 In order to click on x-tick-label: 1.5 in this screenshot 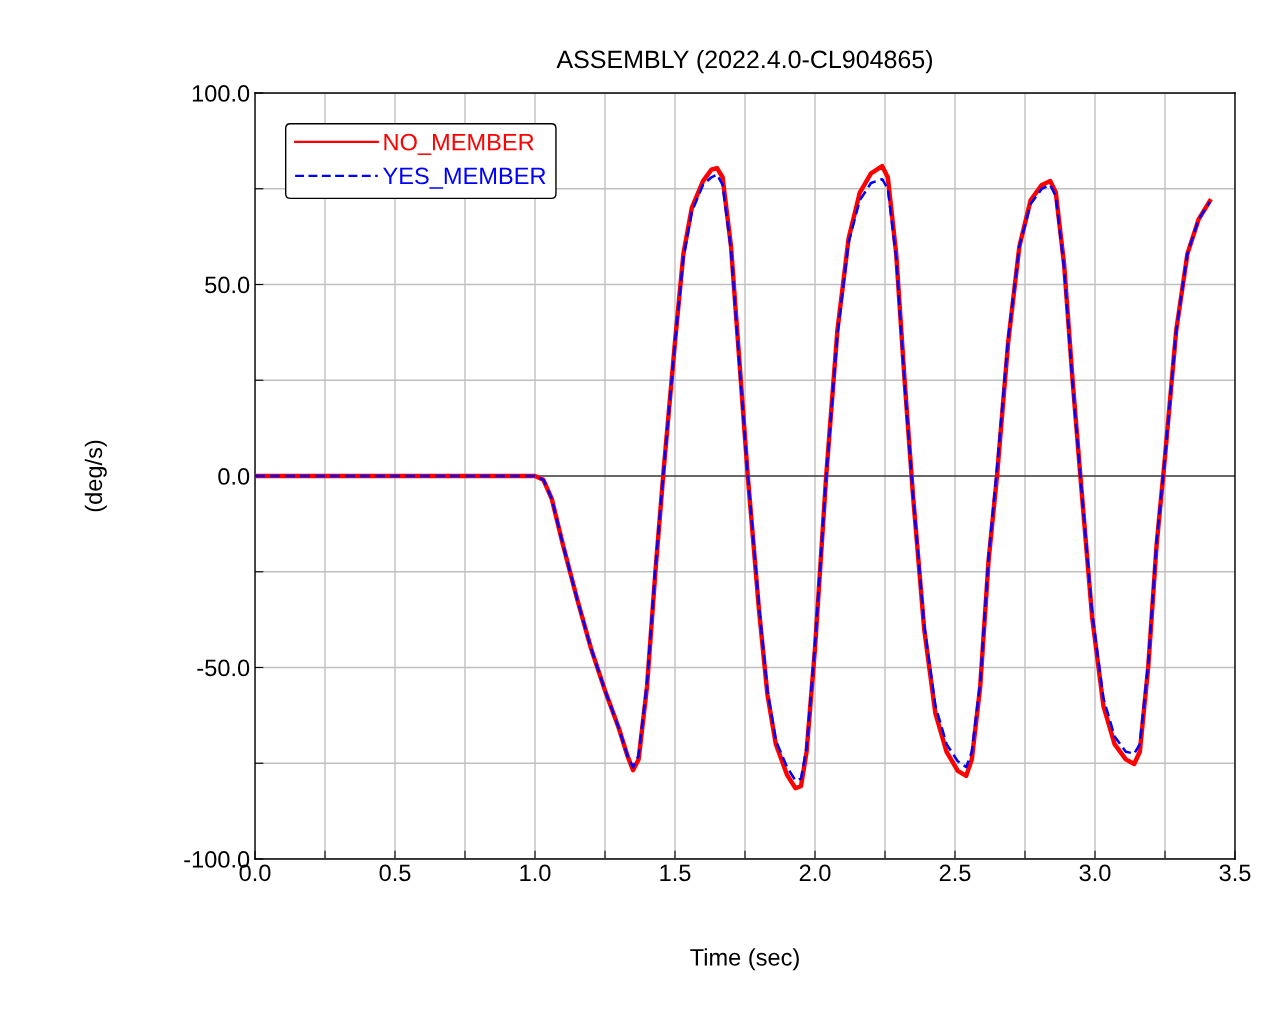, I will do `click(675, 873)`.